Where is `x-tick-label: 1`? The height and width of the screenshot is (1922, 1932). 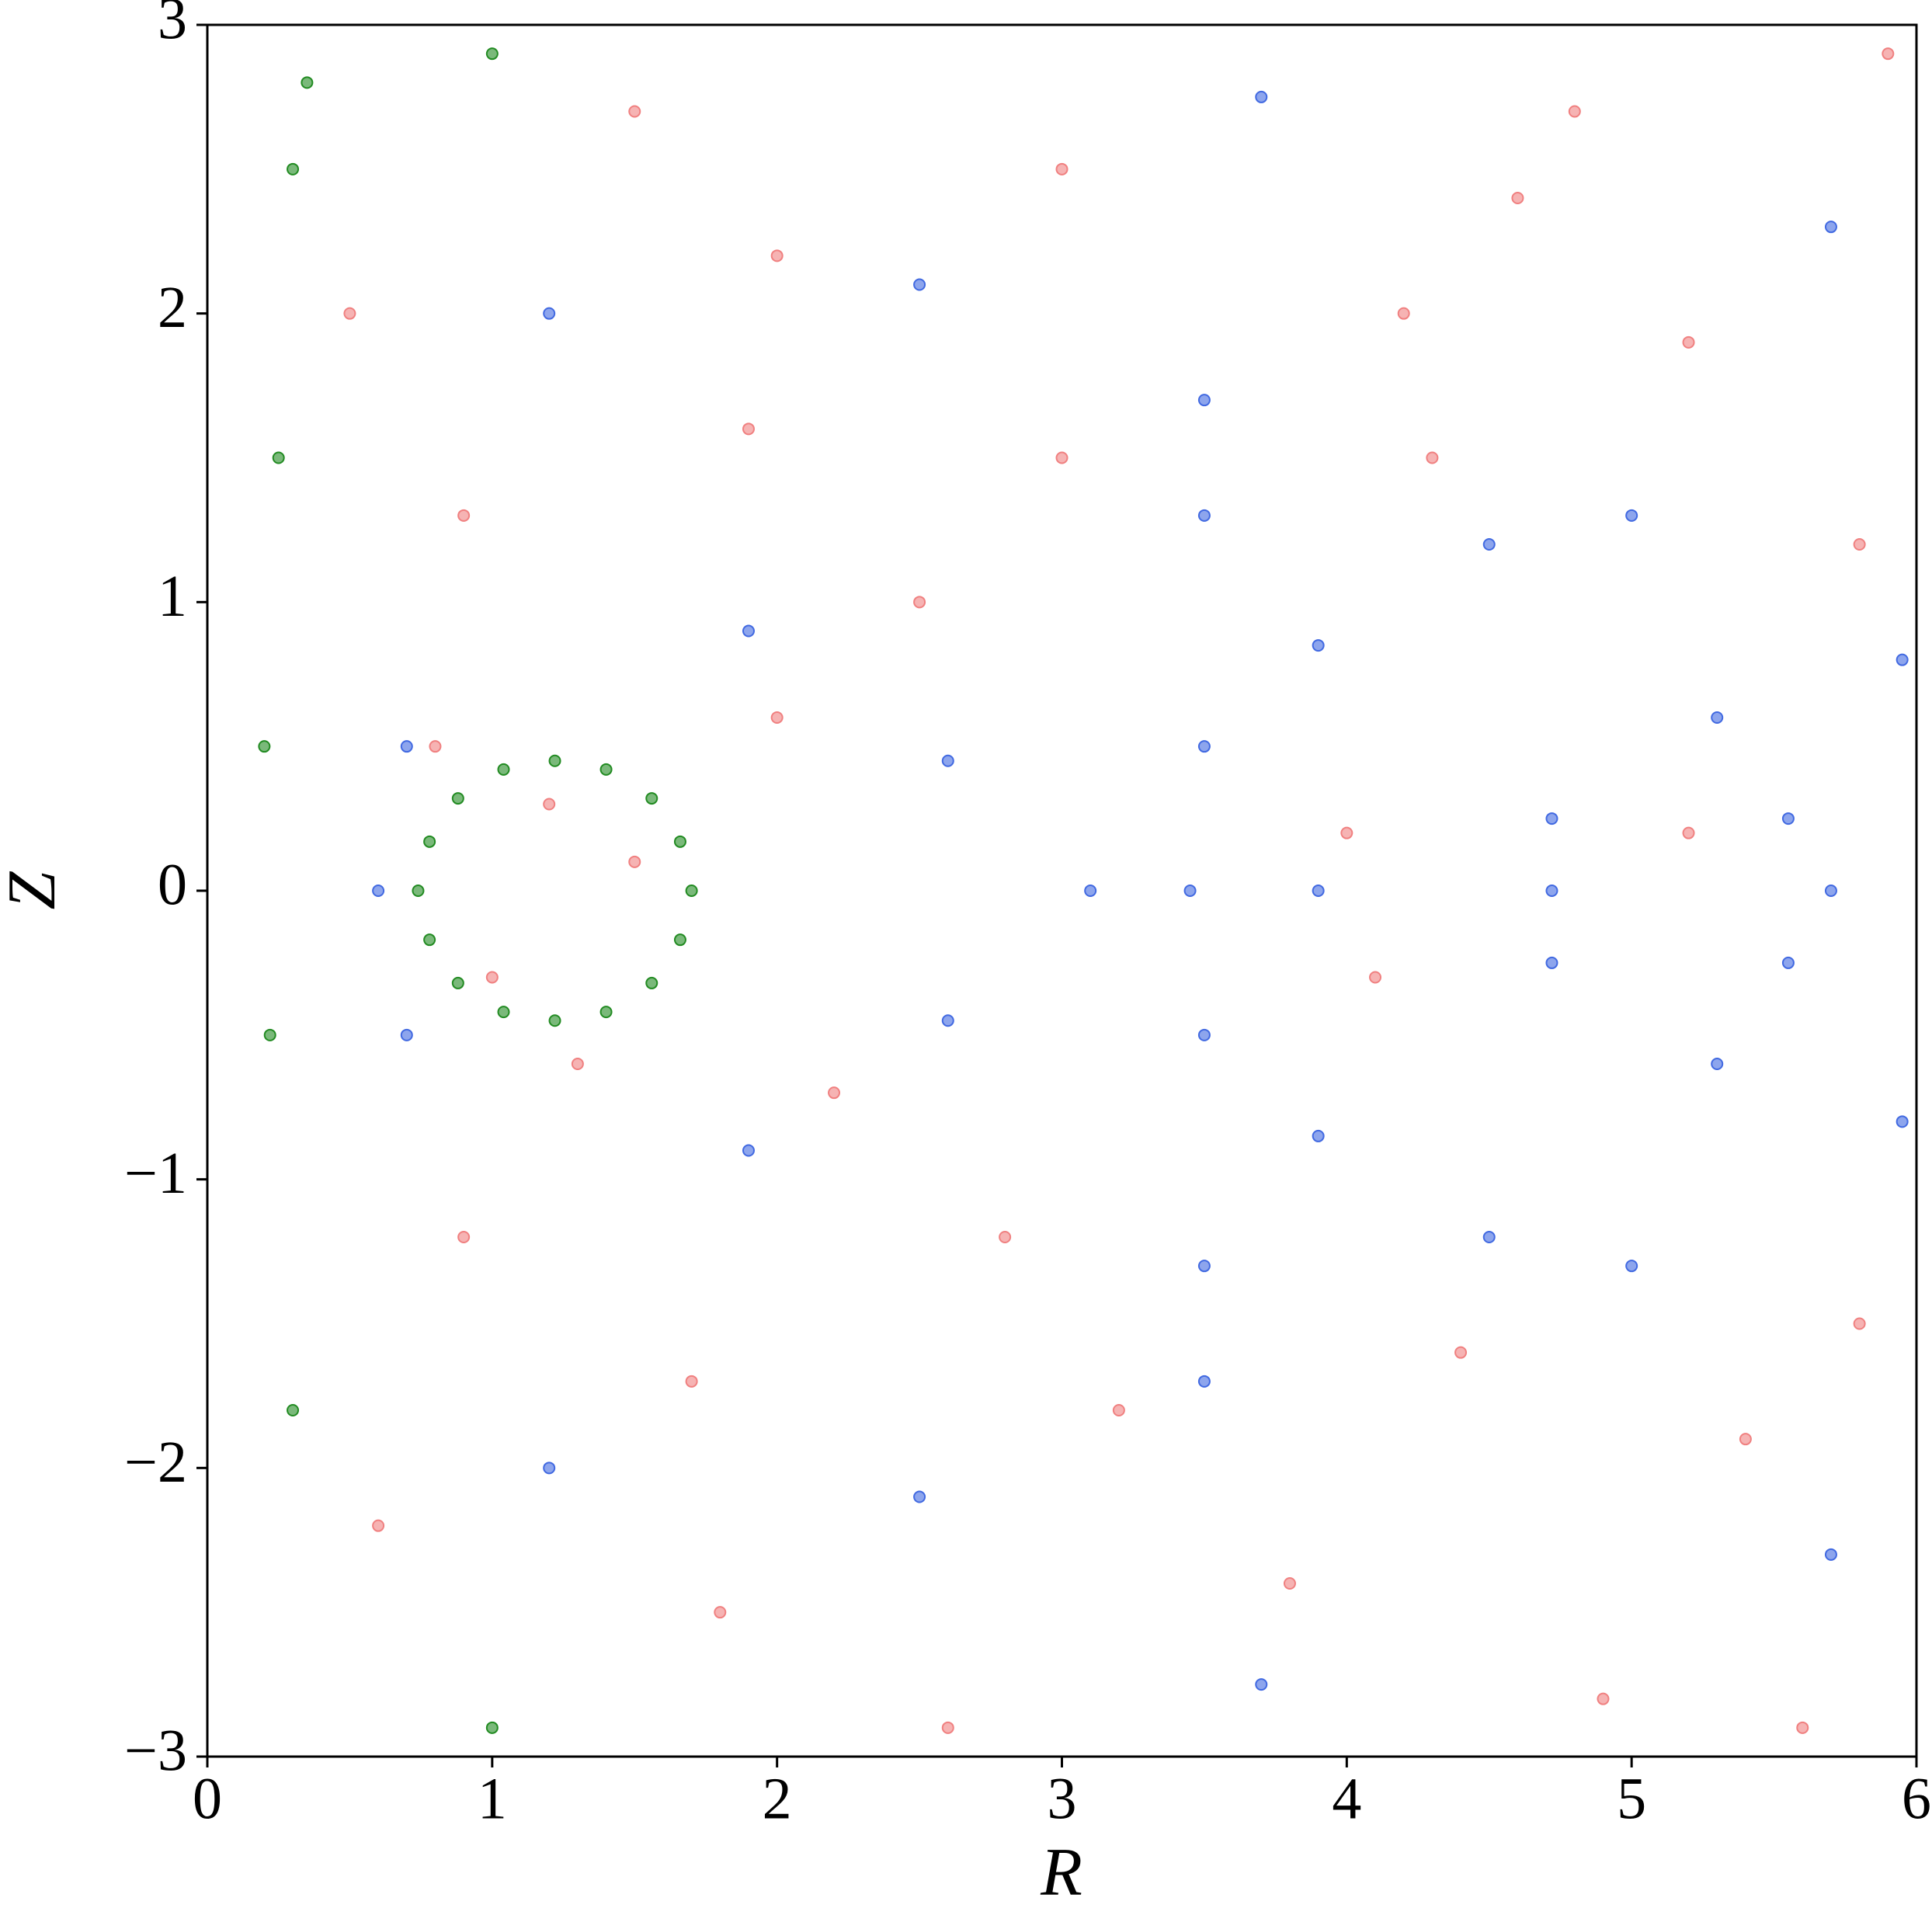 x-tick-label: 1 is located at coordinates (492, 1798).